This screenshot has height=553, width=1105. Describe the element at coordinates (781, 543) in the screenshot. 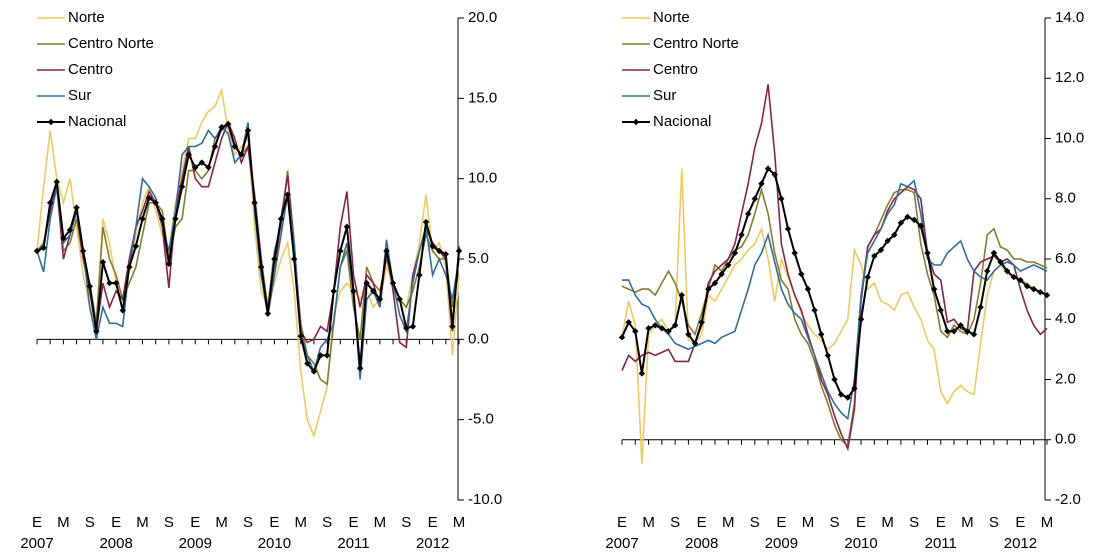

I see `x-year-label: 2009` at that location.